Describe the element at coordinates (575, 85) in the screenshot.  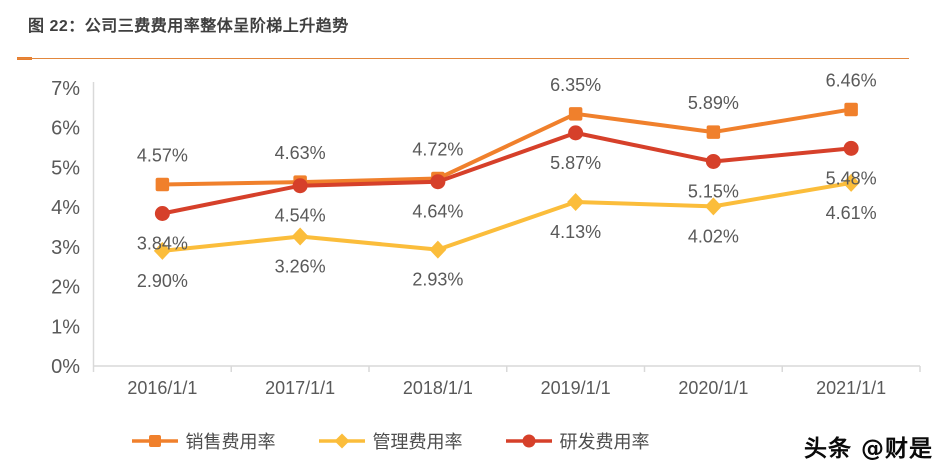
I see `data-label-sales-expense-rate: 6.35%` at that location.